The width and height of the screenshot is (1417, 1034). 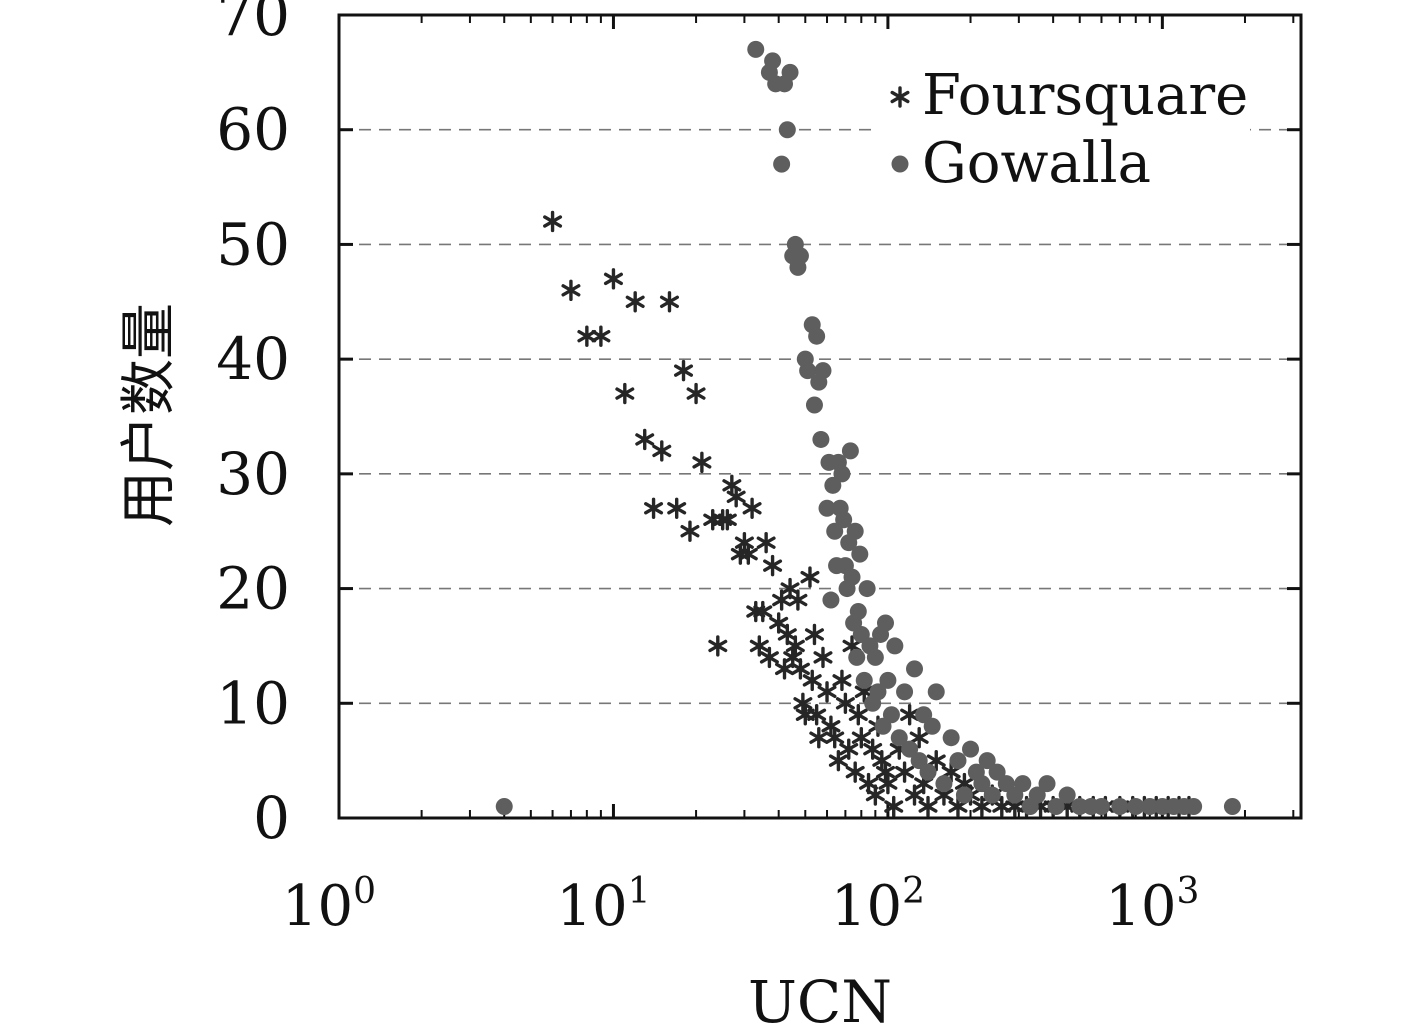 I want to click on legend: Foursquare Gowalla, so click(x=1061, y=127).